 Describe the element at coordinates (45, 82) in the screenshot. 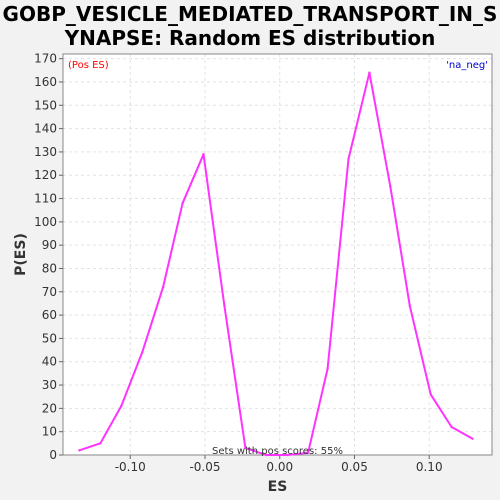

I see `y-tick-label: 160` at that location.